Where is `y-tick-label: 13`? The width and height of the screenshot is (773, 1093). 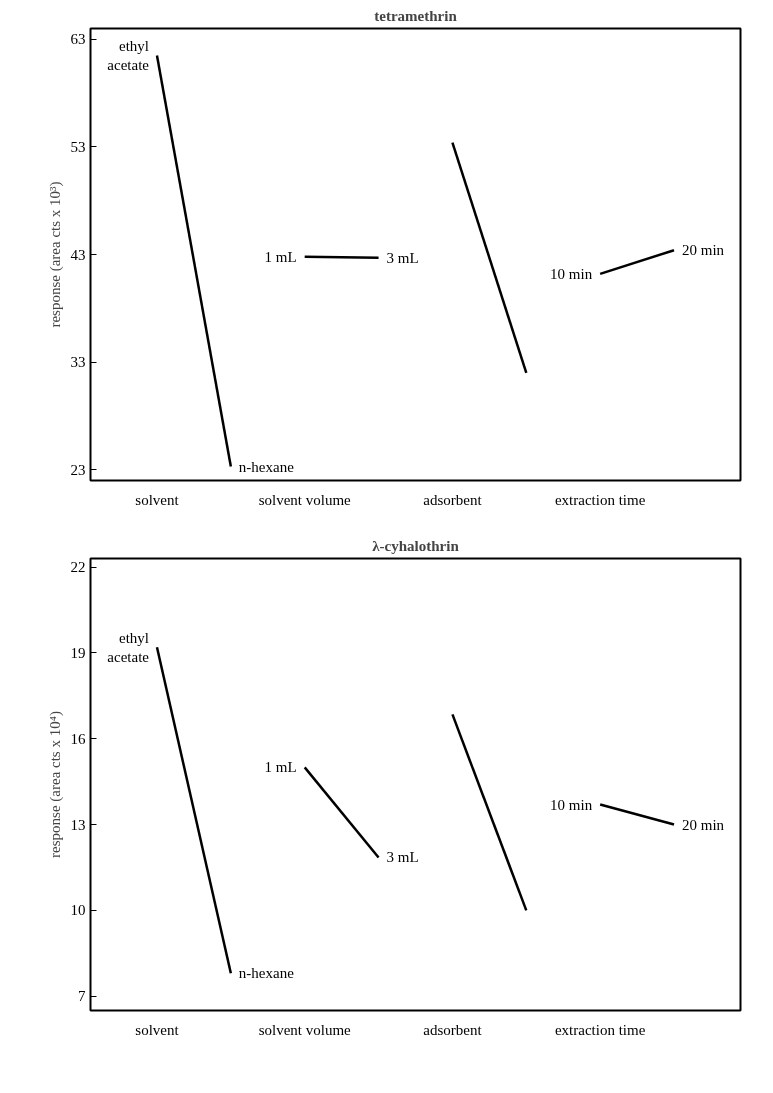 y-tick-label: 13 is located at coordinates (78, 824).